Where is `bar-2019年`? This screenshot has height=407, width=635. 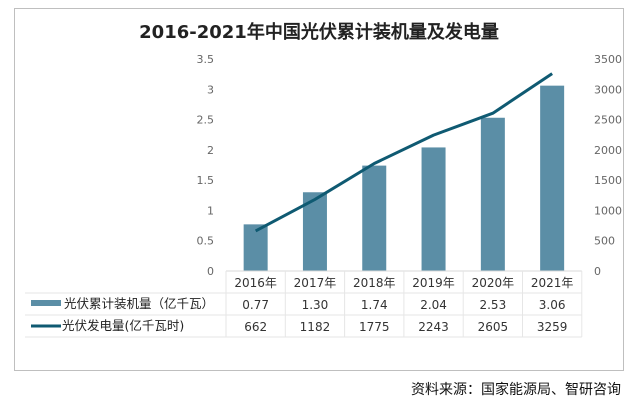 bar-2019年 is located at coordinates (433, 209).